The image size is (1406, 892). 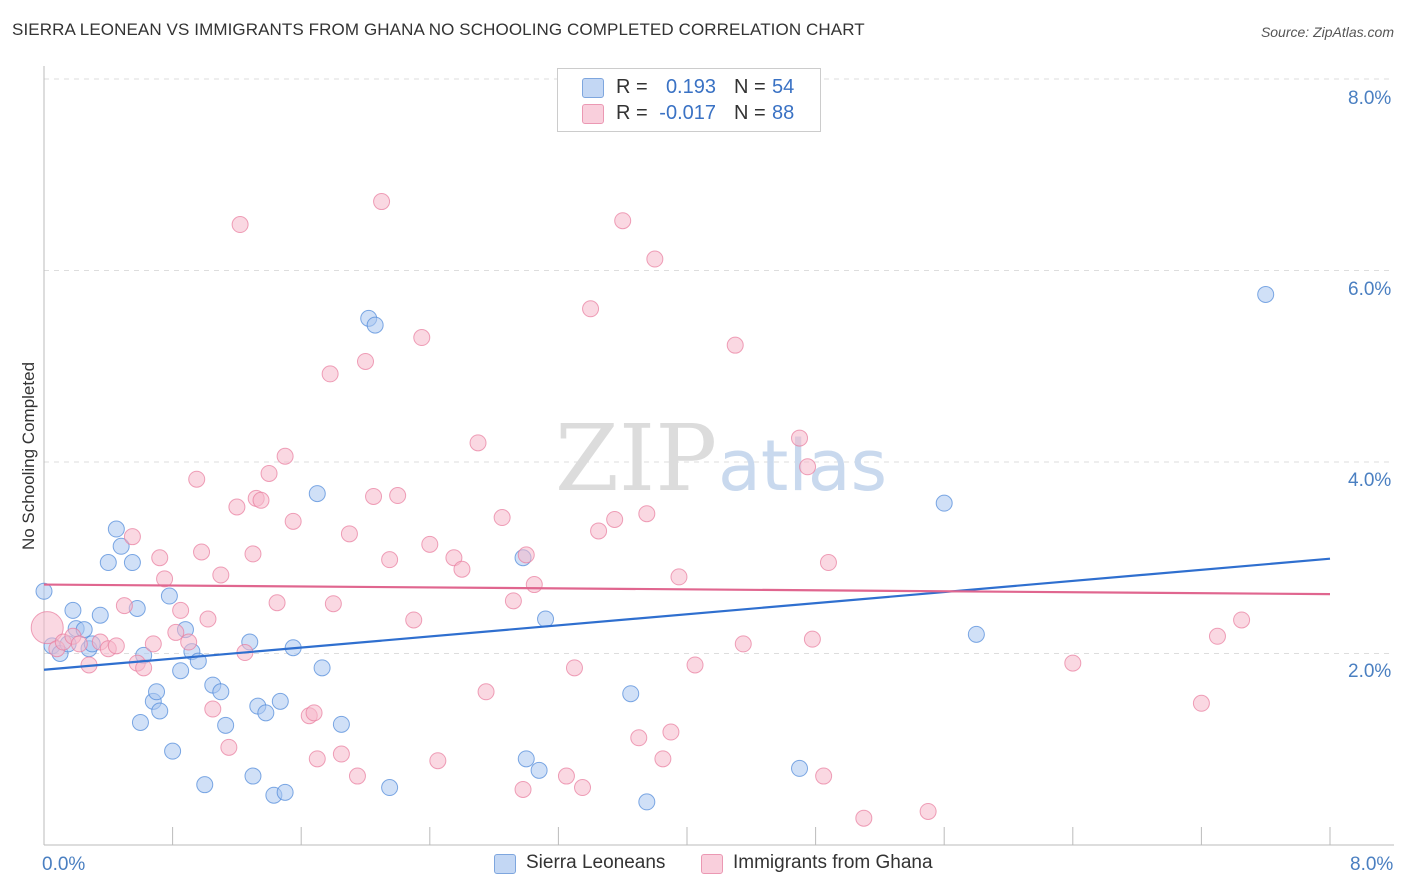 I want to click on legend-row-sierra-leoneans: R = 0.193 N = 54, so click(x=689, y=87).